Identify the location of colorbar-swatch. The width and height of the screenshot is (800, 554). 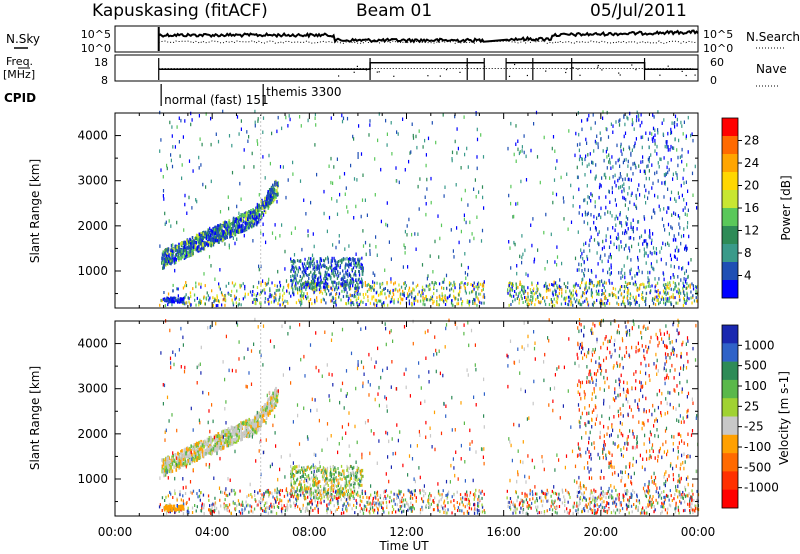
(730, 145).